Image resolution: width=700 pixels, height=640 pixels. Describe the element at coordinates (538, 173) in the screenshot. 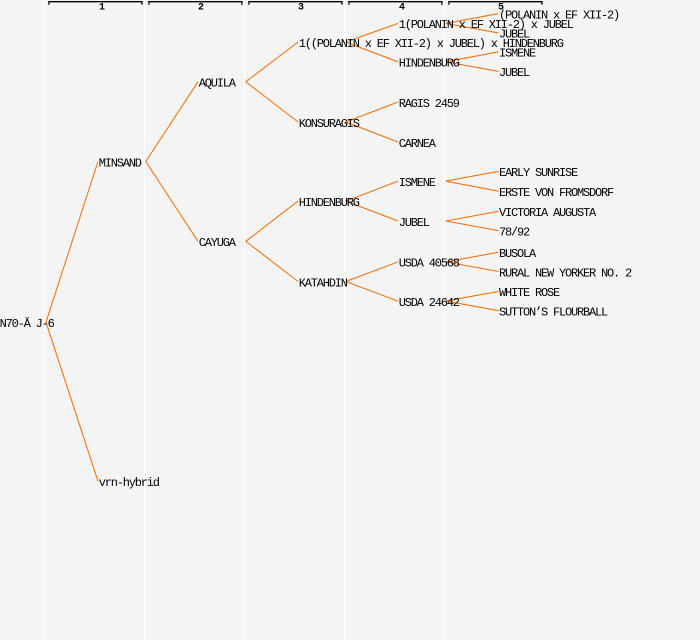

I see `svg-text: EARLY SUNRISE` at that location.